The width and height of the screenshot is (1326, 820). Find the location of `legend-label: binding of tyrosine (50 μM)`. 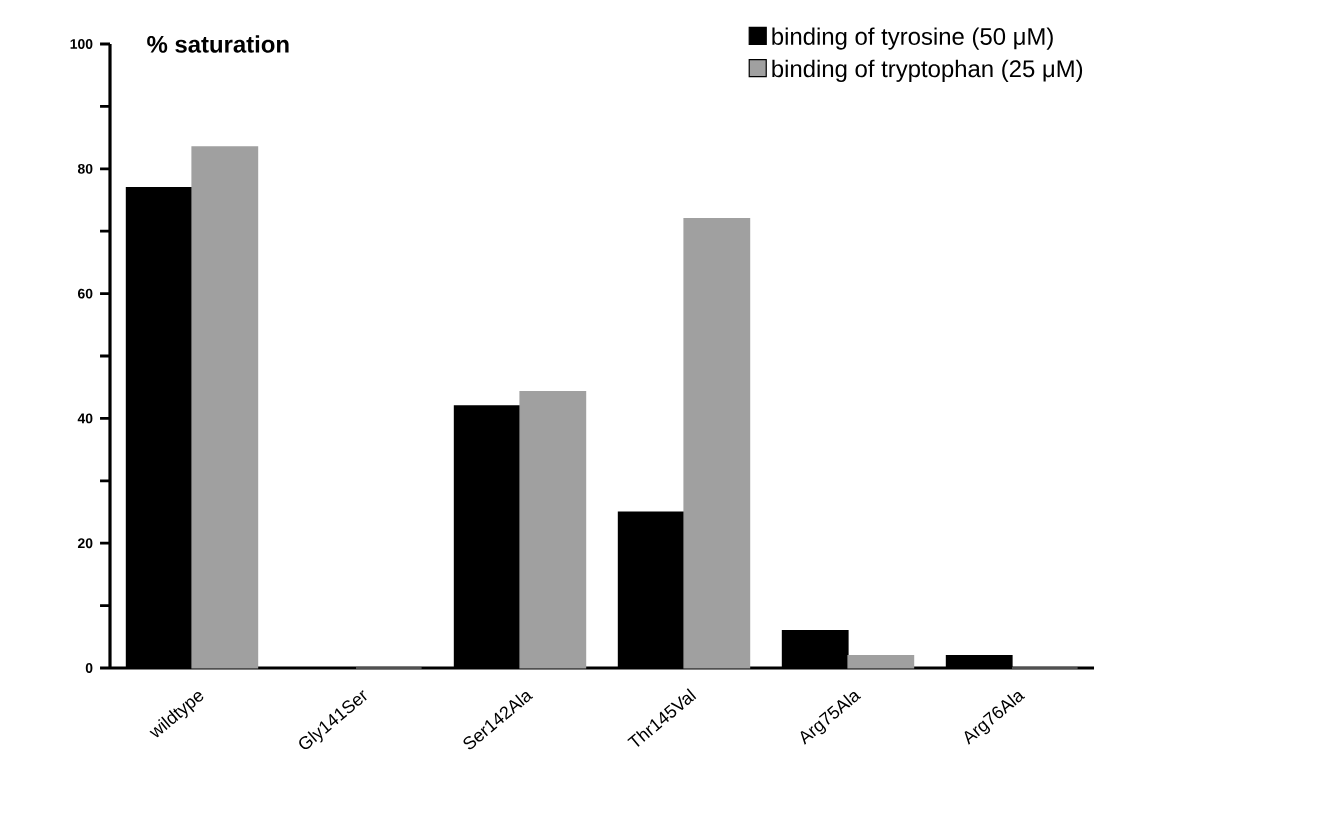

legend-label: binding of tyrosine (50 μM) is located at coordinates (912, 38).